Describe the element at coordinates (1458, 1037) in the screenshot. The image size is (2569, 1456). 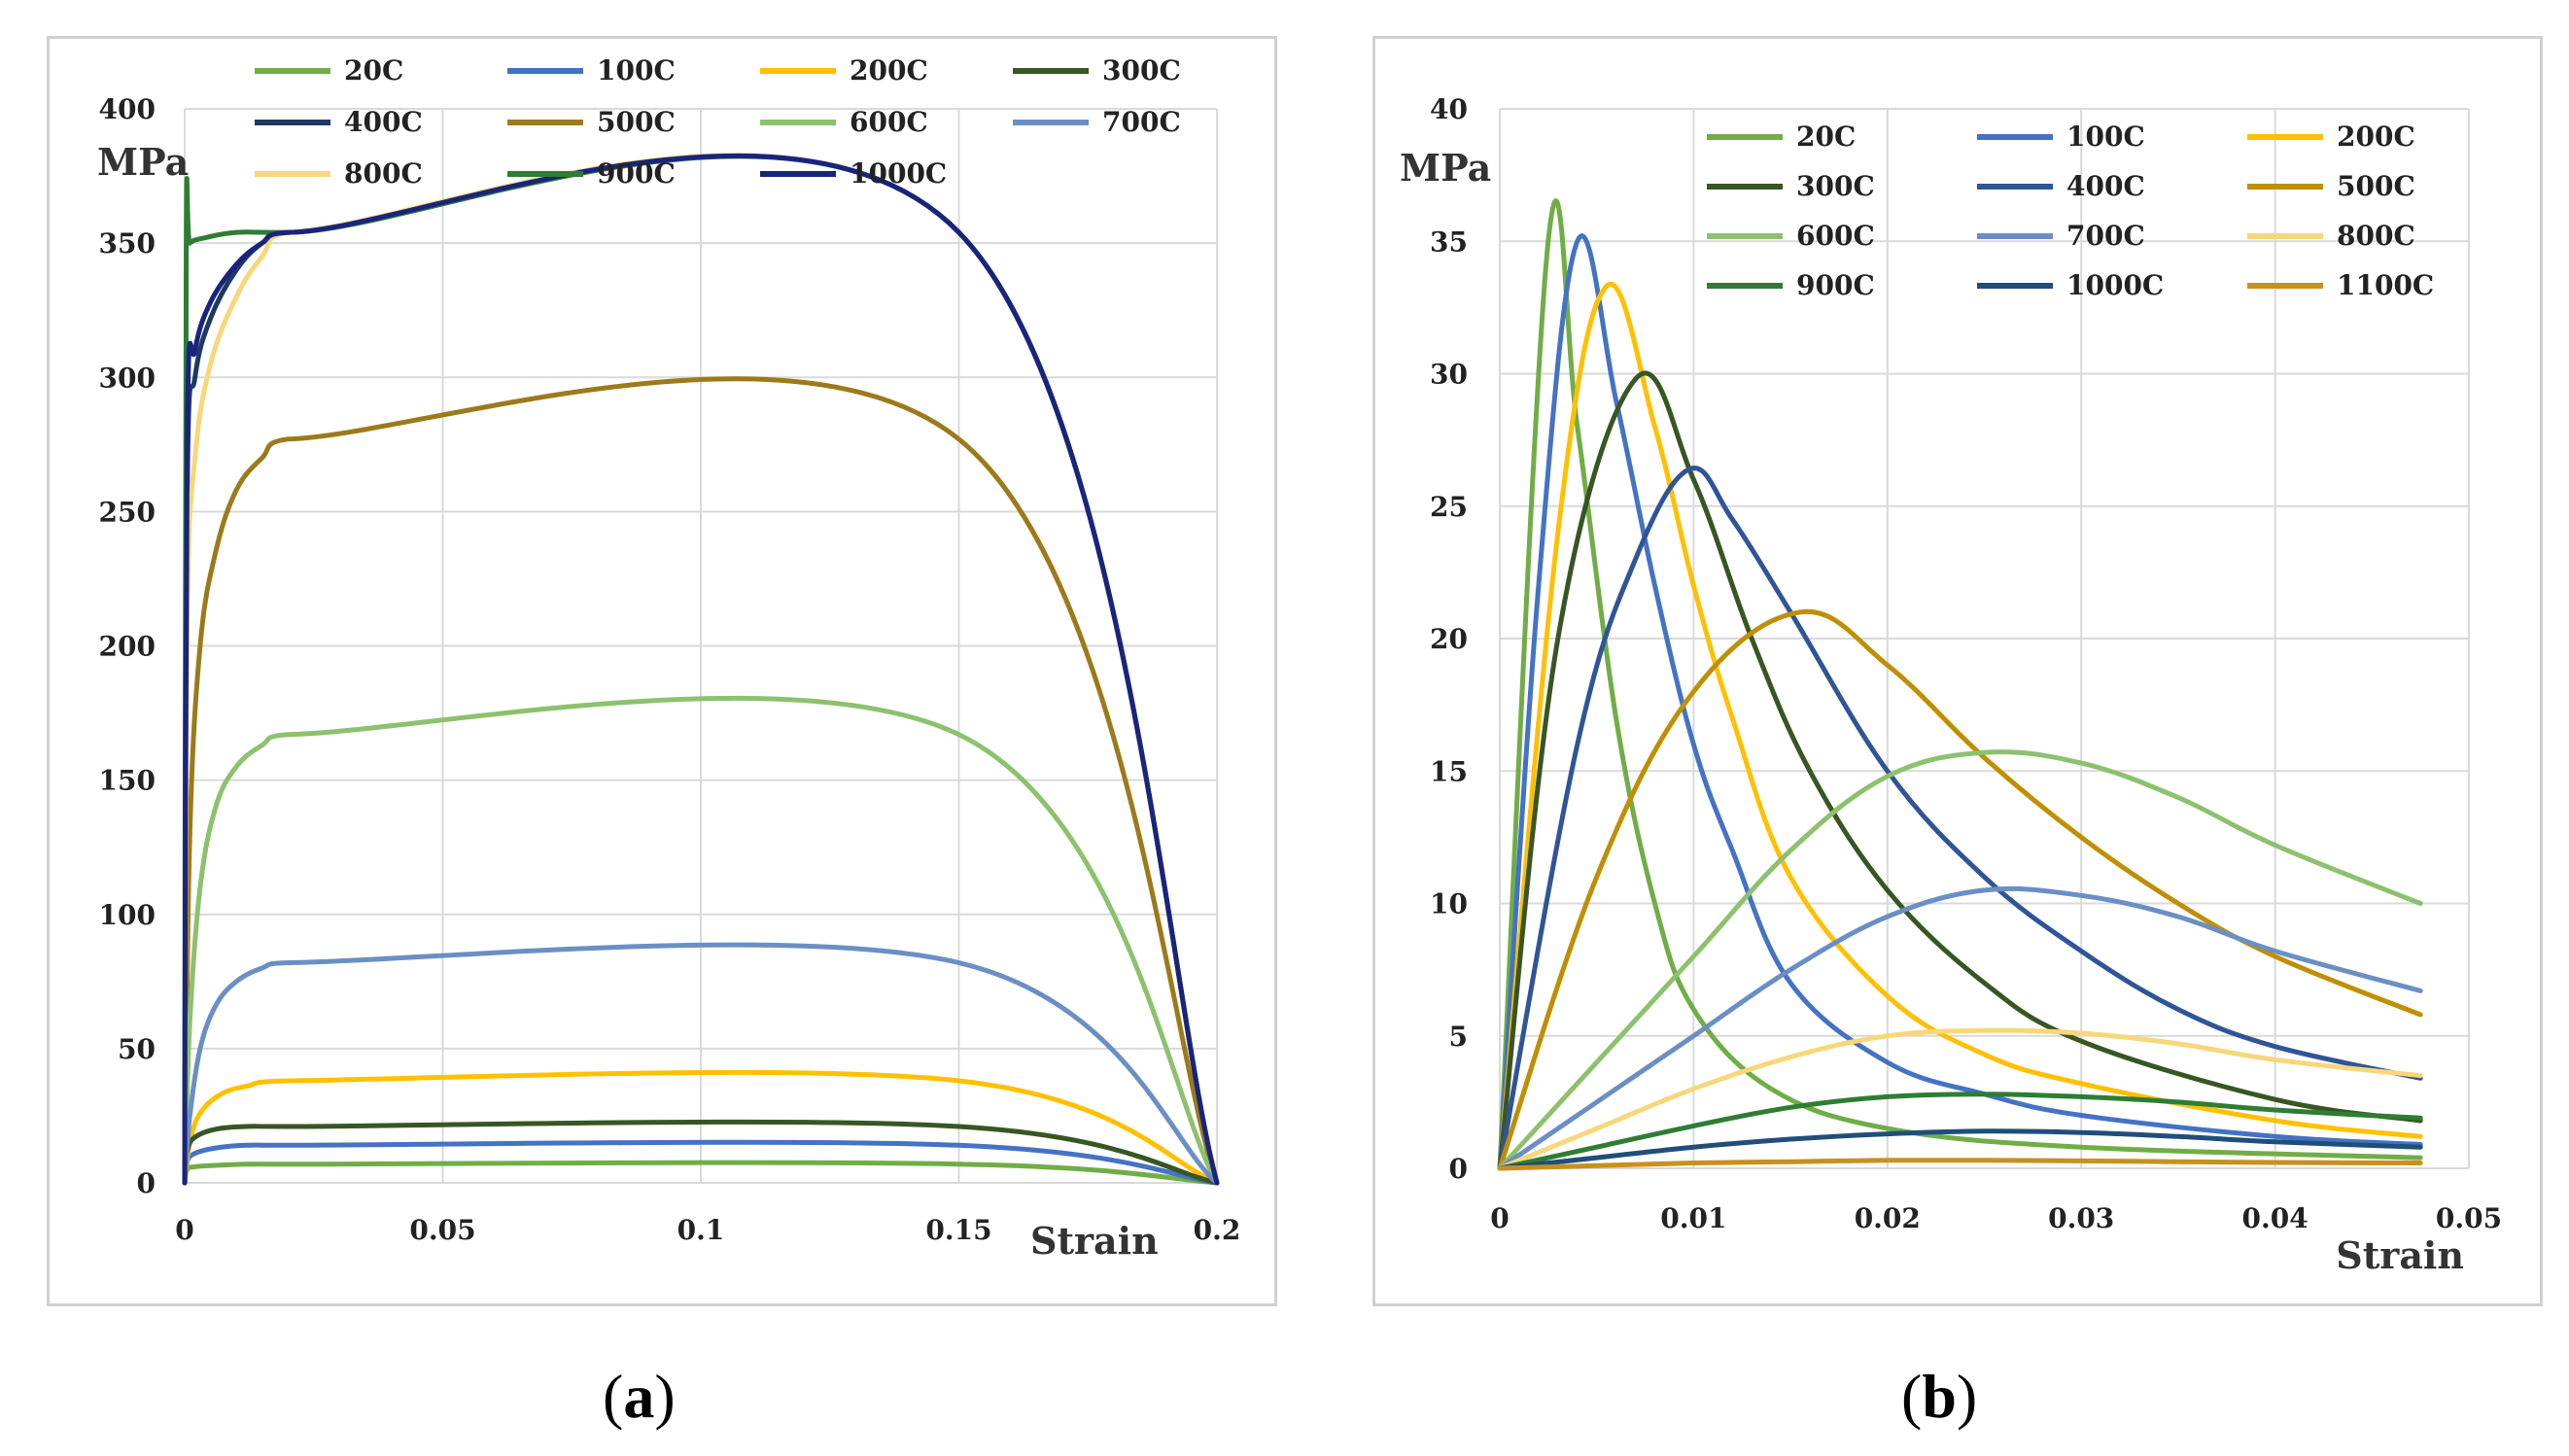
I see `y-tick-label: 5` at that location.